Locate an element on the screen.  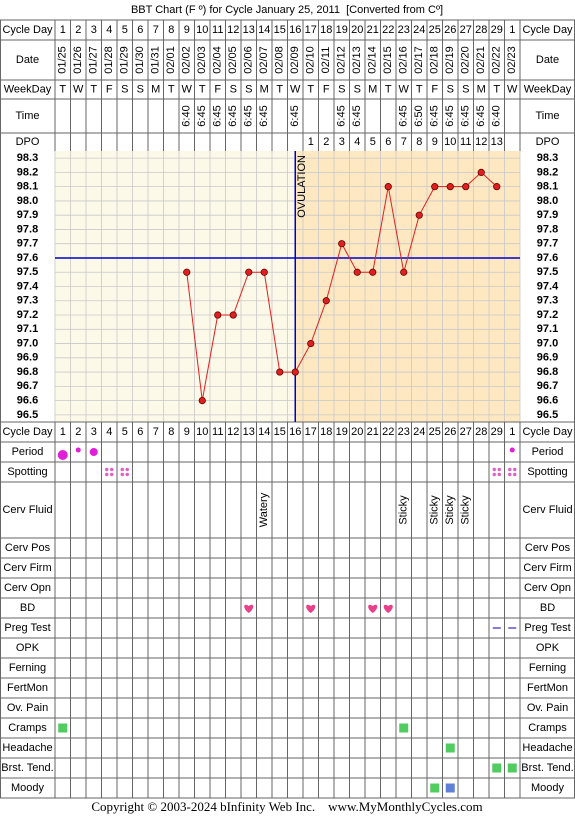
cycle-day-cell: 26 is located at coordinates (450, 432).